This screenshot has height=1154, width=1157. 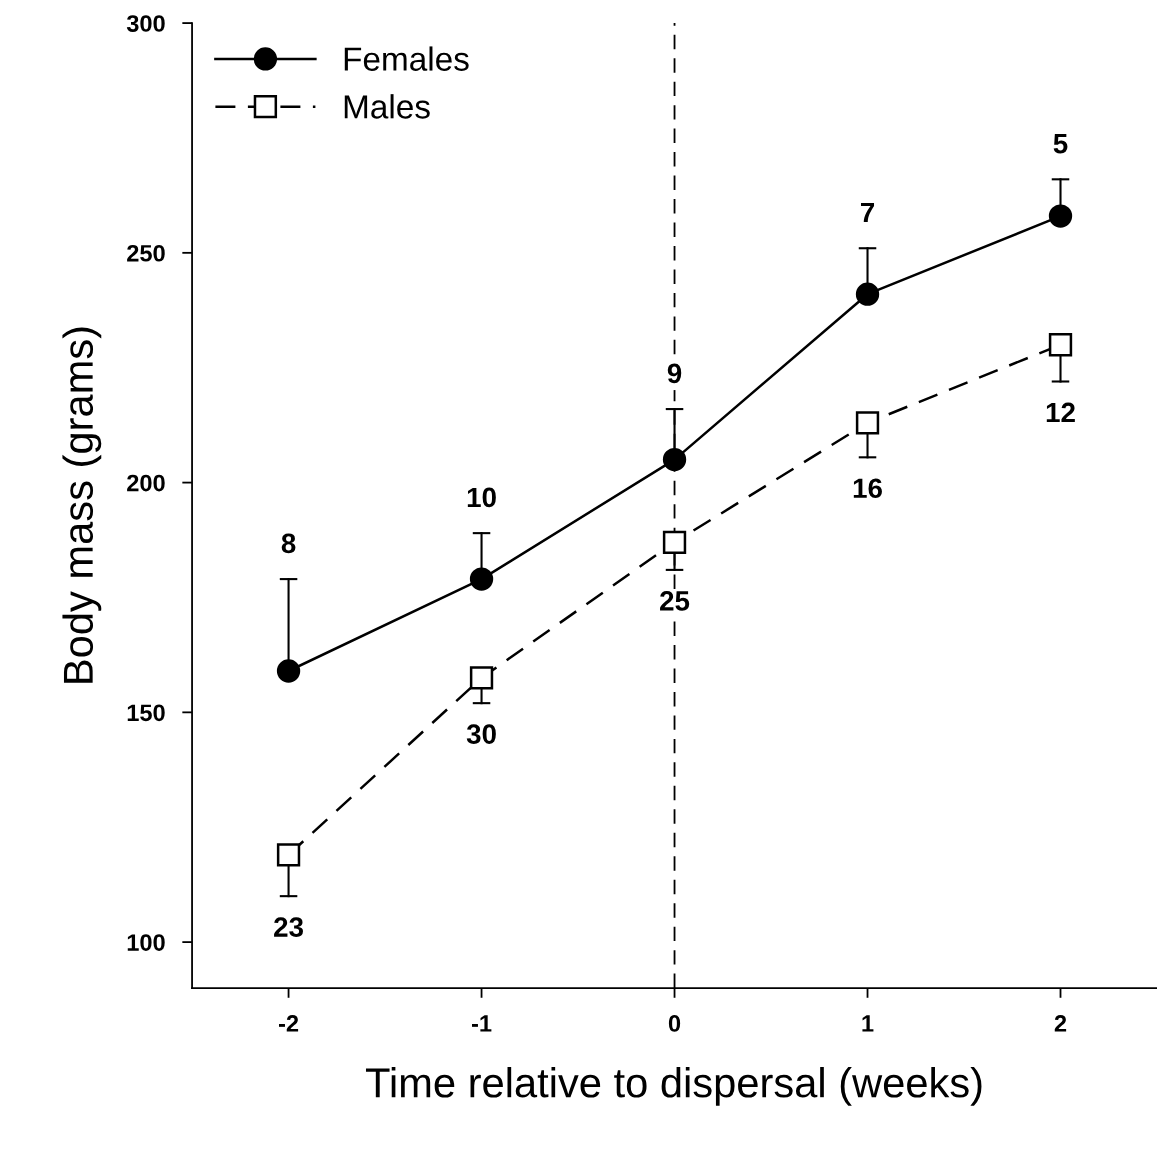 What do you see at coordinates (387, 106) in the screenshot?
I see `legend-label: Males` at bounding box center [387, 106].